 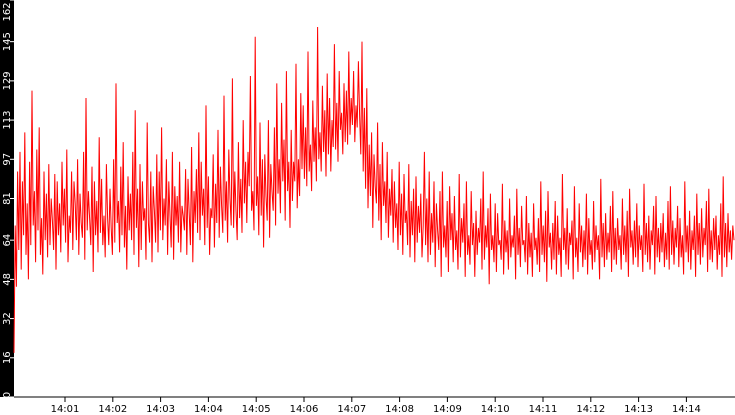 I want to click on x-tick-label: 14:11, so click(x=543, y=409).